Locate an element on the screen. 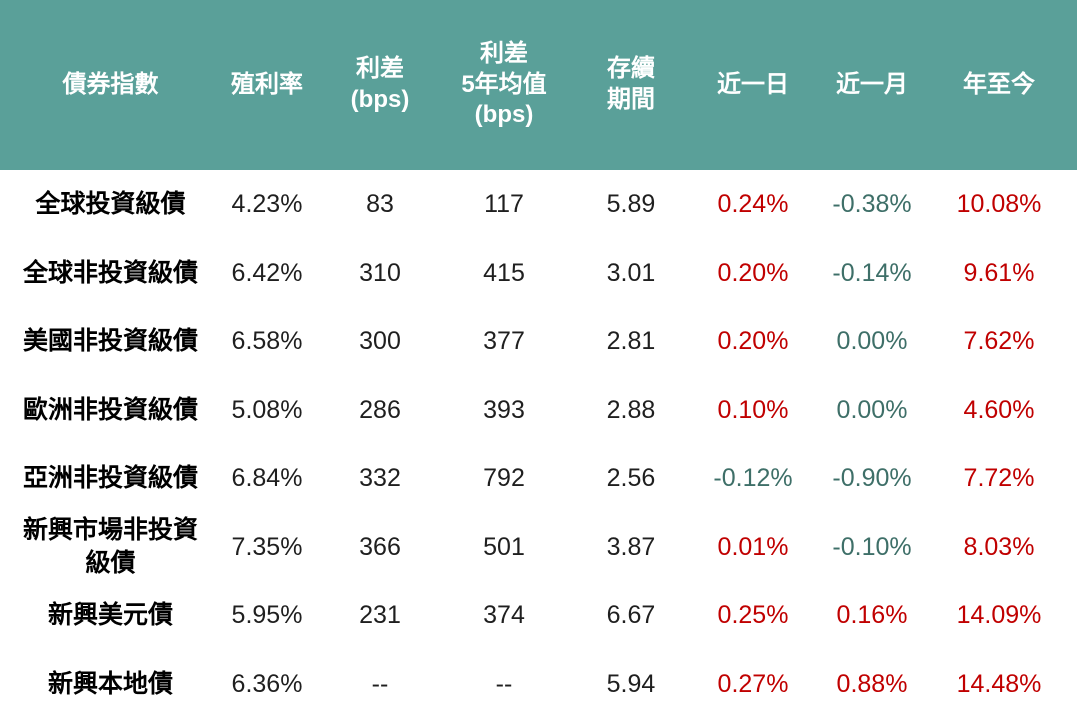  spread-5y-avg-value: 393 is located at coordinates (504, 409).